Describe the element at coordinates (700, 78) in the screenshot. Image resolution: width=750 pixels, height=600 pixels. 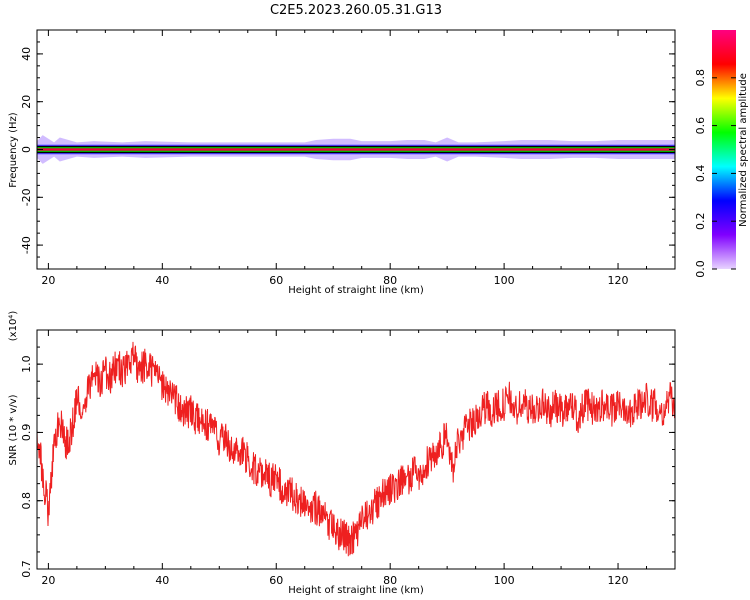
I see `colorbar-tick-label: 0.8` at that location.